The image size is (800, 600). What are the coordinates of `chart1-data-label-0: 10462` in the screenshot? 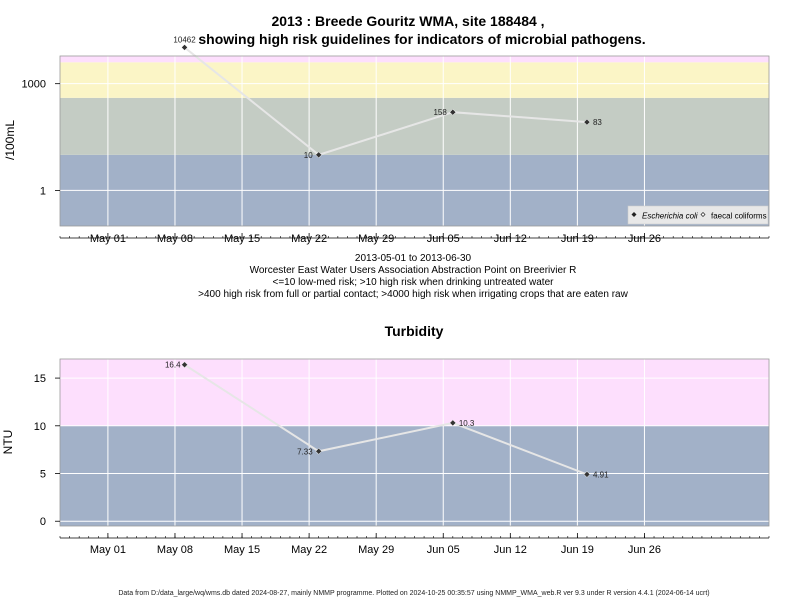 It's located at (184, 39).